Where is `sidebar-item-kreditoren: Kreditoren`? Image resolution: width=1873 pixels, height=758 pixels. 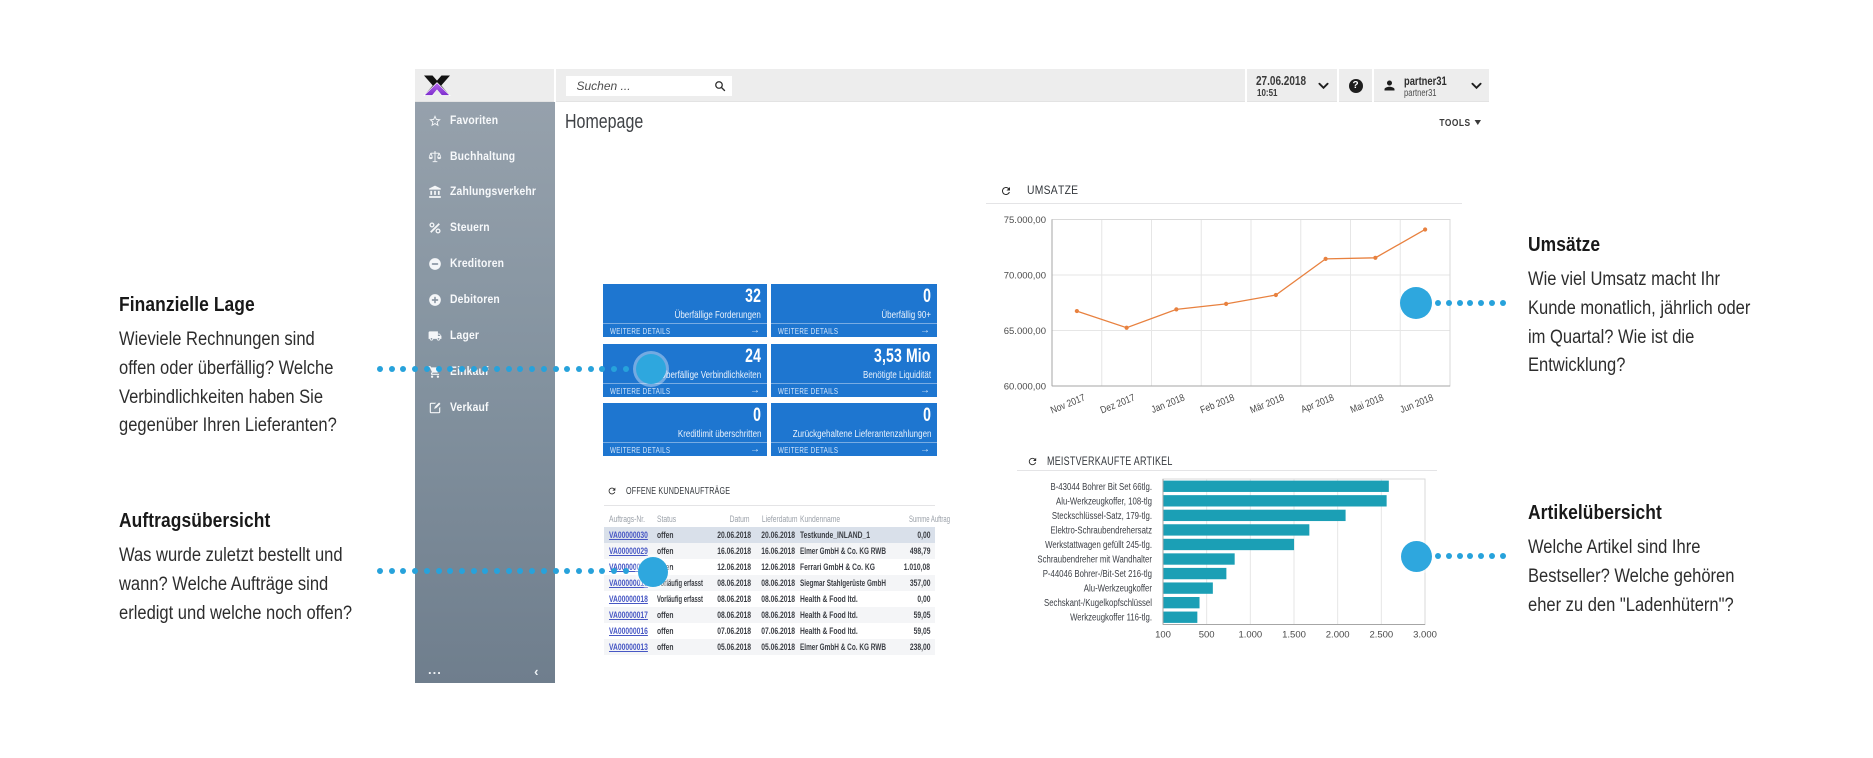
sidebar-item-kreditoren: Kreditoren is located at coordinates (485, 264).